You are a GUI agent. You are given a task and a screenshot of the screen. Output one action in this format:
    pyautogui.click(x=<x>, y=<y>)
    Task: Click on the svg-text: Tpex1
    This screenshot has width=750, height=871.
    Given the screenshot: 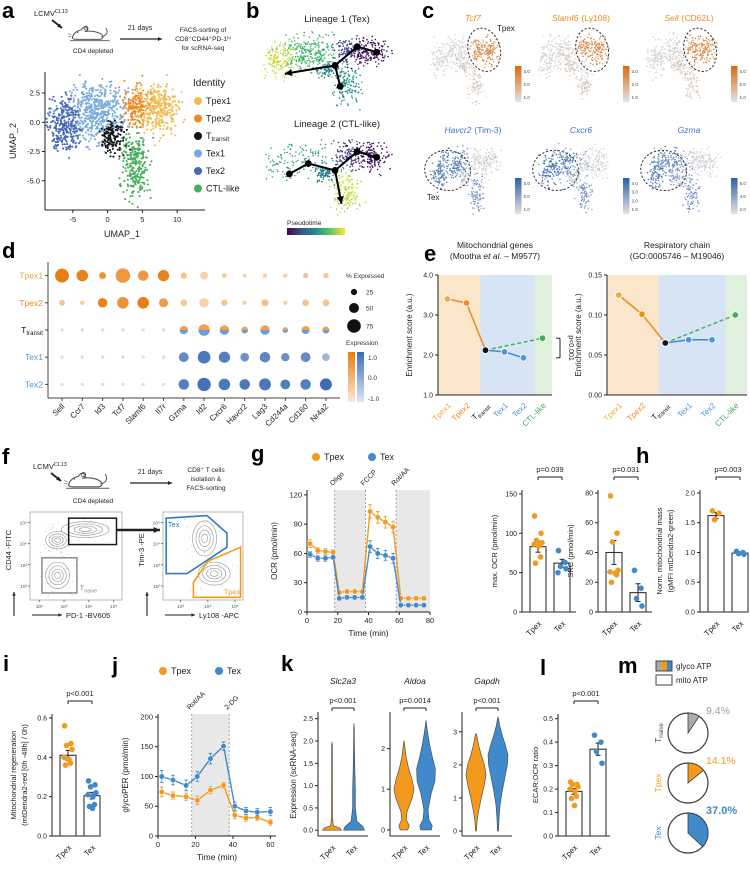 What is the action you would take?
    pyautogui.click(x=218, y=101)
    